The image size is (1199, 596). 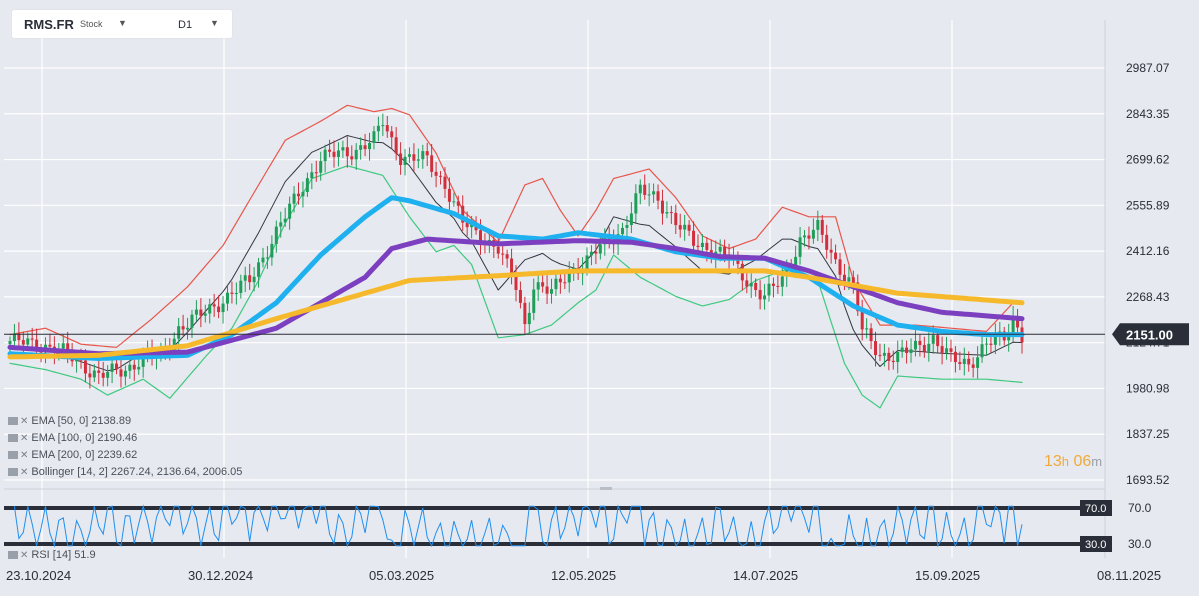 What do you see at coordinates (72, 455) in the screenshot?
I see `legend-ema-200: ✕ EMA [200, 0] 2239.62` at bounding box center [72, 455].